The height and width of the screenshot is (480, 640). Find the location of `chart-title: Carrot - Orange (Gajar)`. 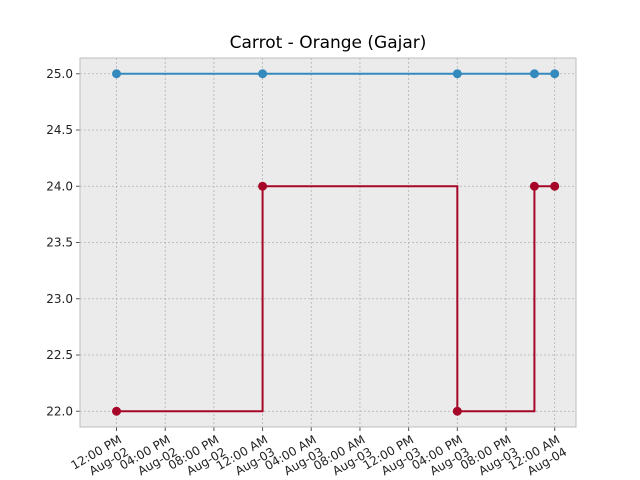

chart-title: Carrot - Orange (Gajar) is located at coordinates (328, 43).